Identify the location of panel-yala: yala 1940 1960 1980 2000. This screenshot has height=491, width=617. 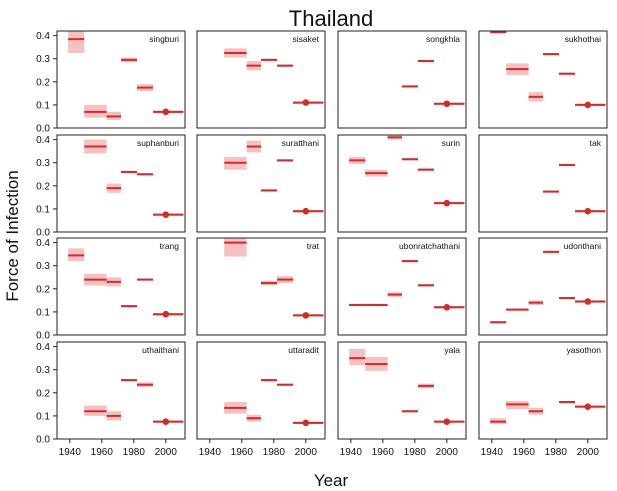
(402, 399).